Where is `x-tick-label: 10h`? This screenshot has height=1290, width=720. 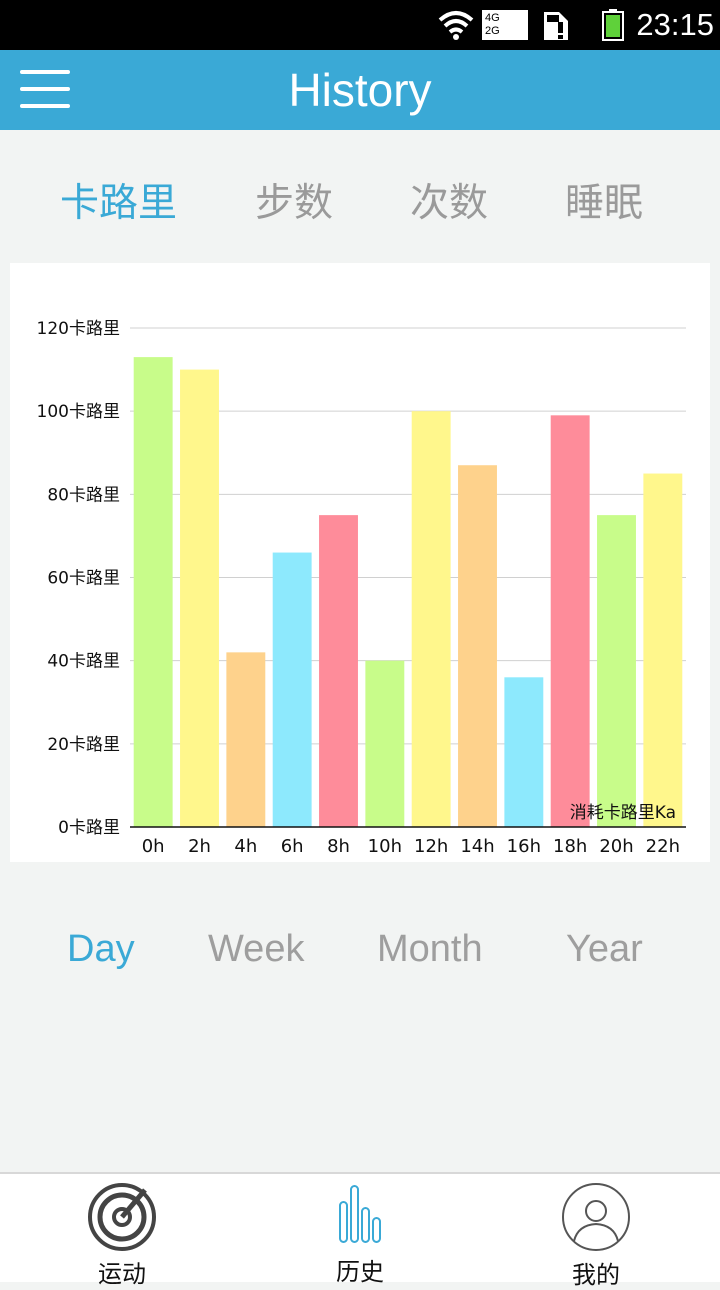 x-tick-label: 10h is located at coordinates (385, 846).